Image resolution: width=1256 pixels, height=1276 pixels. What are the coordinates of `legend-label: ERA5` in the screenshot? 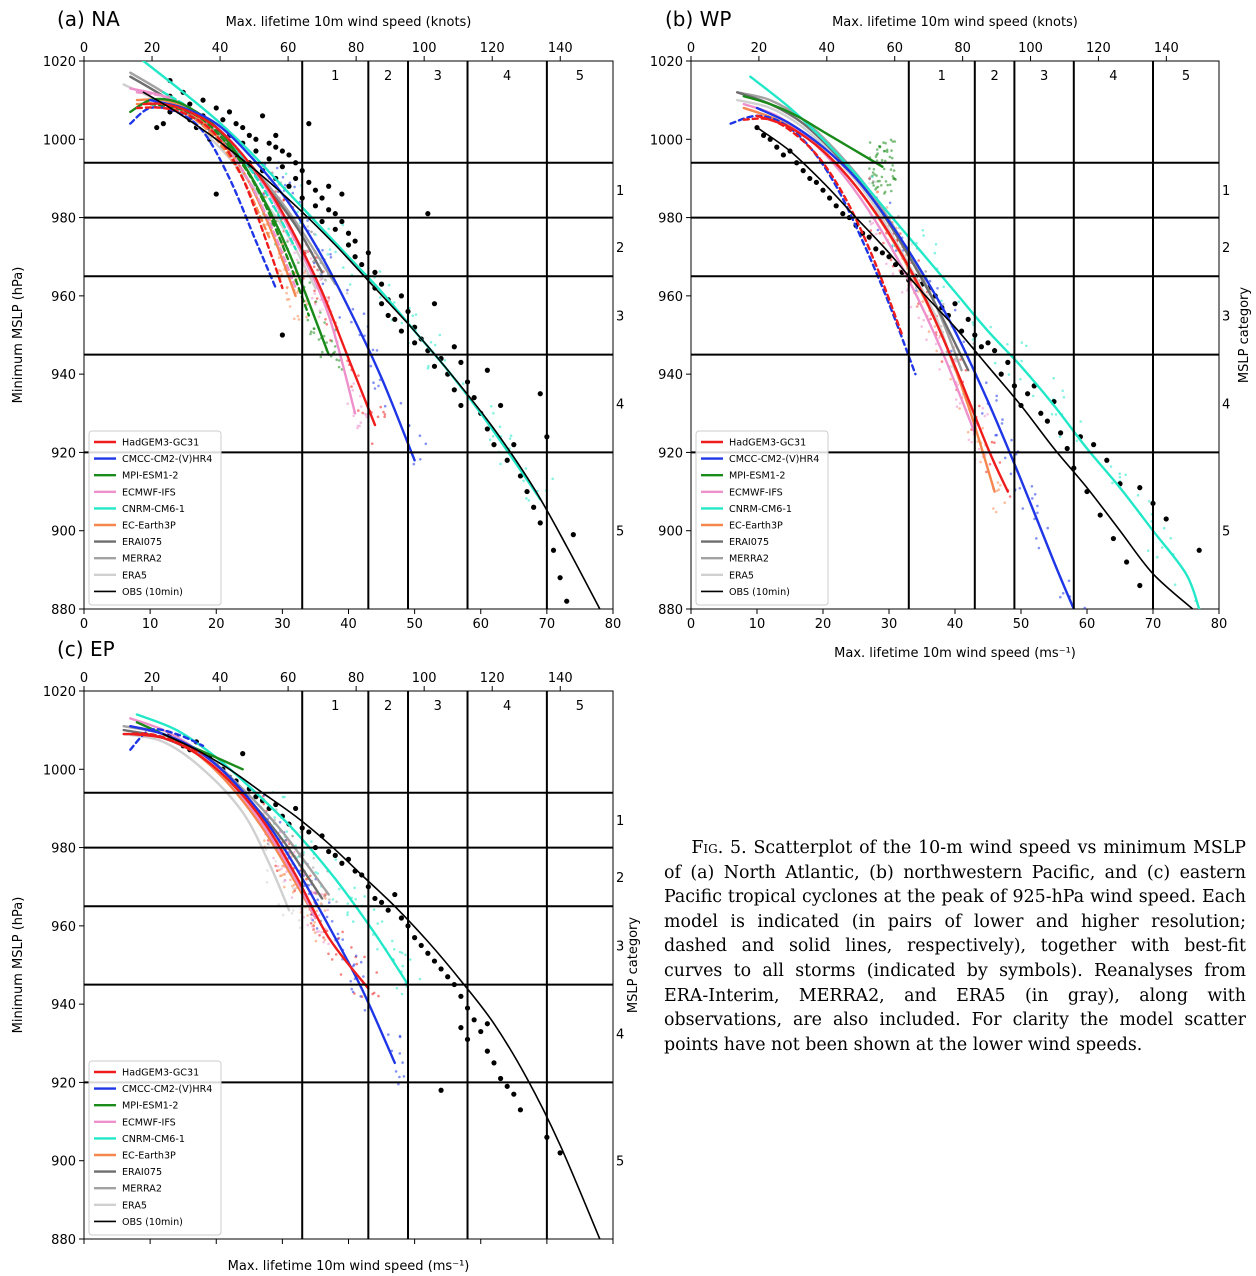 It's located at (134, 1205).